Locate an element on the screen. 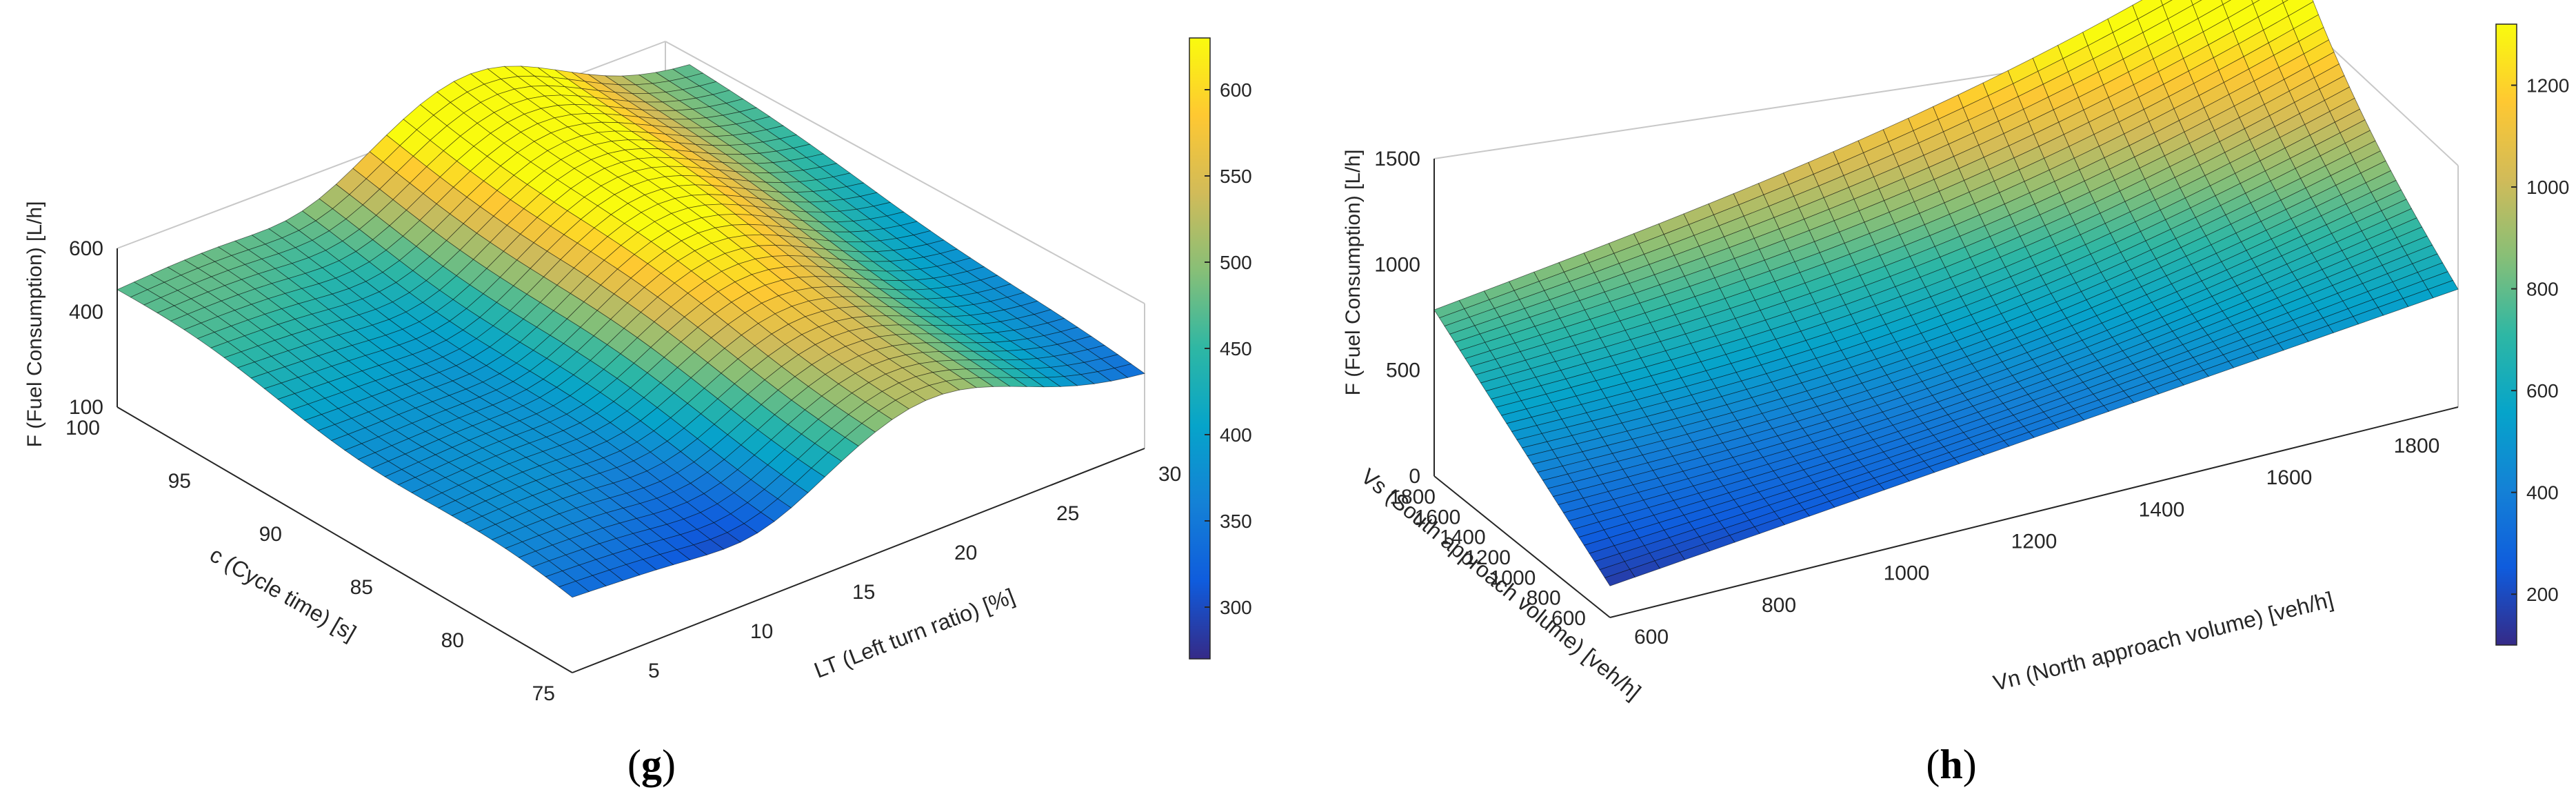  ztick-g-1: 400 is located at coordinates (86, 312).